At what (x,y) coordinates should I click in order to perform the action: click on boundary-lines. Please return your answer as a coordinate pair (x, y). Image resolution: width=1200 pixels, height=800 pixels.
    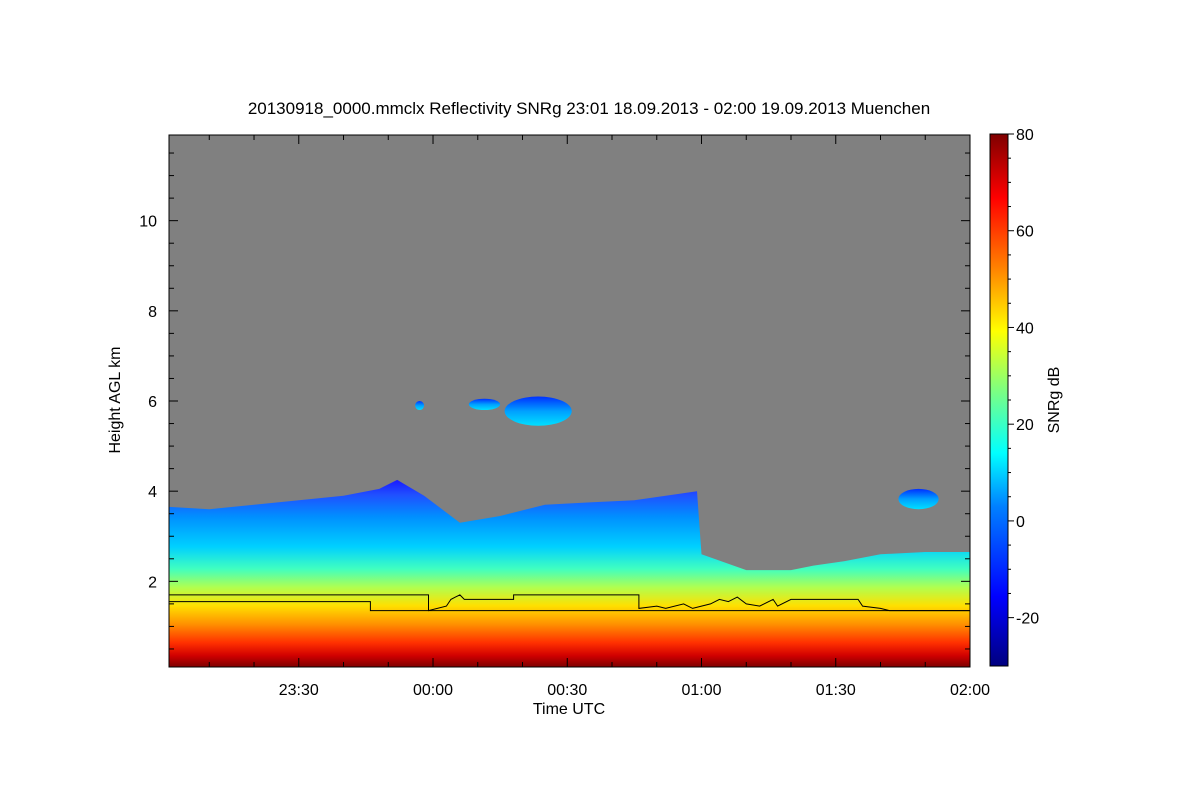
    Looking at the image, I should click on (569, 603).